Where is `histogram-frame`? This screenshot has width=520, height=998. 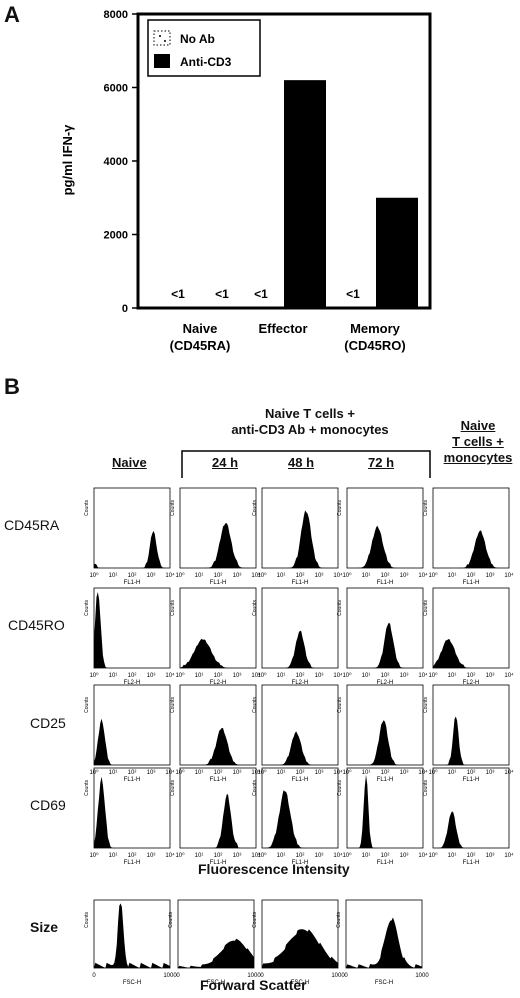 histogram-frame is located at coordinates (132, 528).